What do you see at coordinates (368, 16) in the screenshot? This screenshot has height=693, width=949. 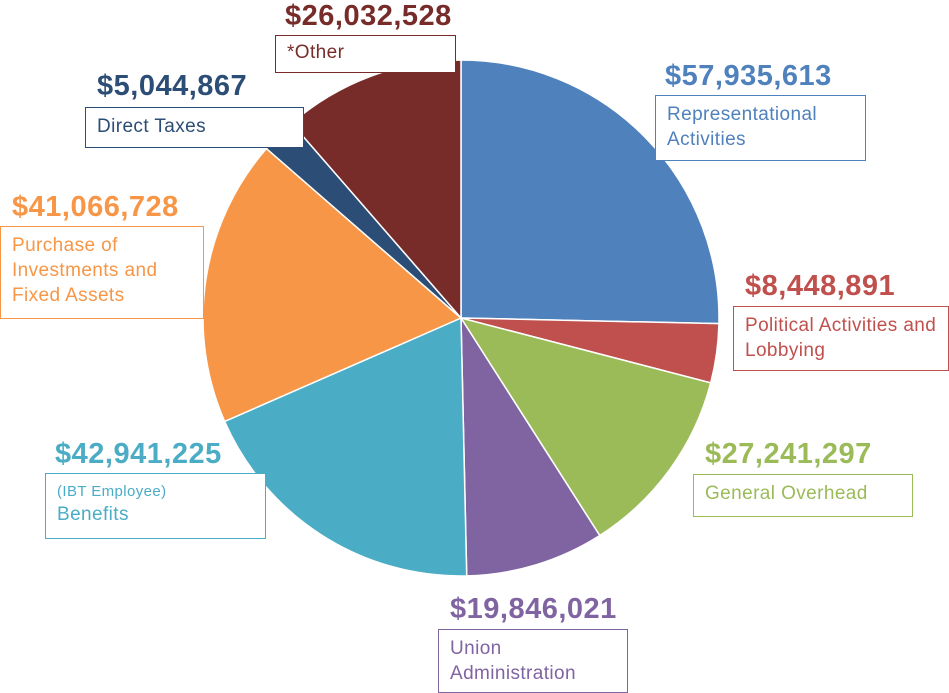 I see `value-label-other: $26,032,528` at bounding box center [368, 16].